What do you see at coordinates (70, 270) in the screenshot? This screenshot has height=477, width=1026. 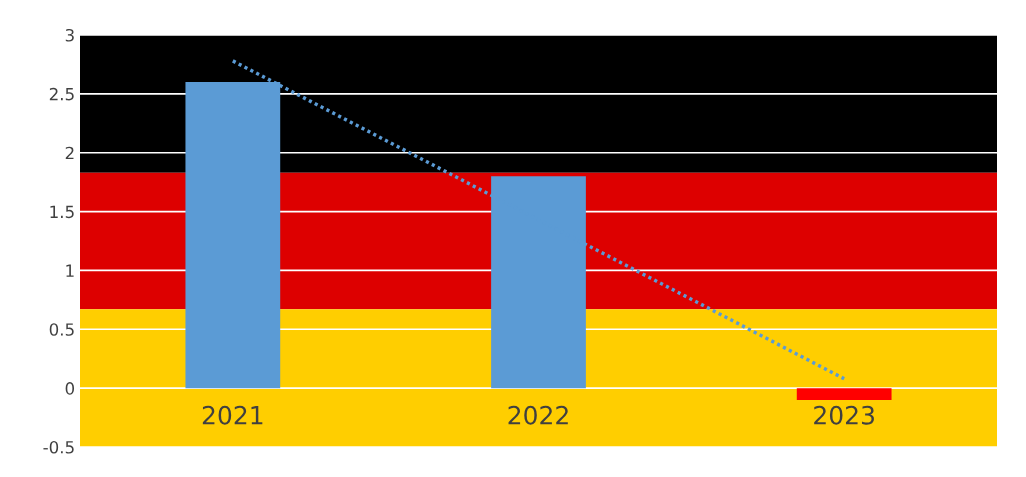 I see `y-tick-label: 1` at bounding box center [70, 270].